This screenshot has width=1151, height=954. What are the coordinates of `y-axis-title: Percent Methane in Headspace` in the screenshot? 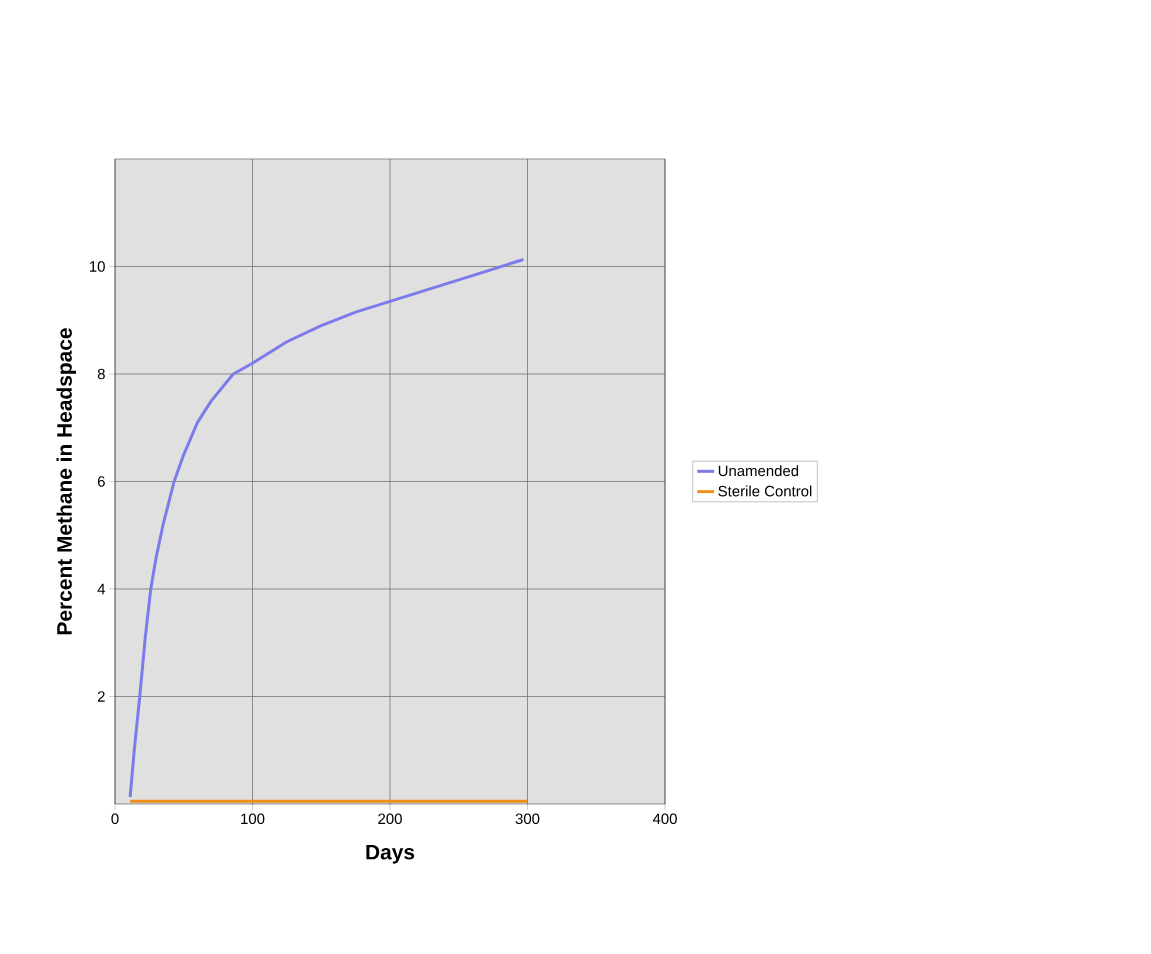 It's located at (66, 481).